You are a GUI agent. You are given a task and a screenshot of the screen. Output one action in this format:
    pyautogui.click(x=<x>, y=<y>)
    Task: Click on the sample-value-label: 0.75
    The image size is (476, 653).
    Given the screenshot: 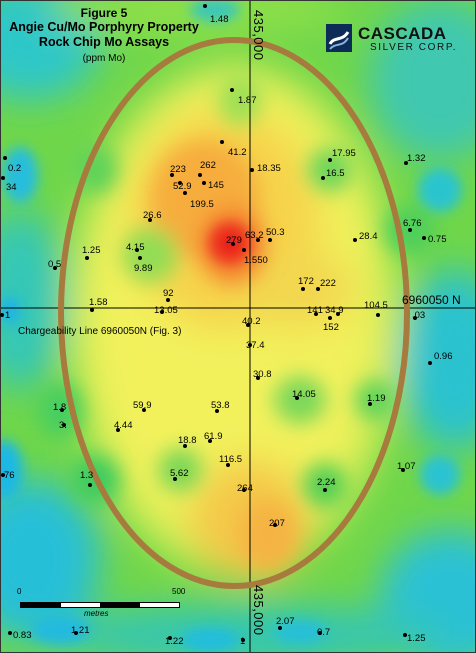 What is the action you would take?
    pyautogui.click(x=437, y=239)
    